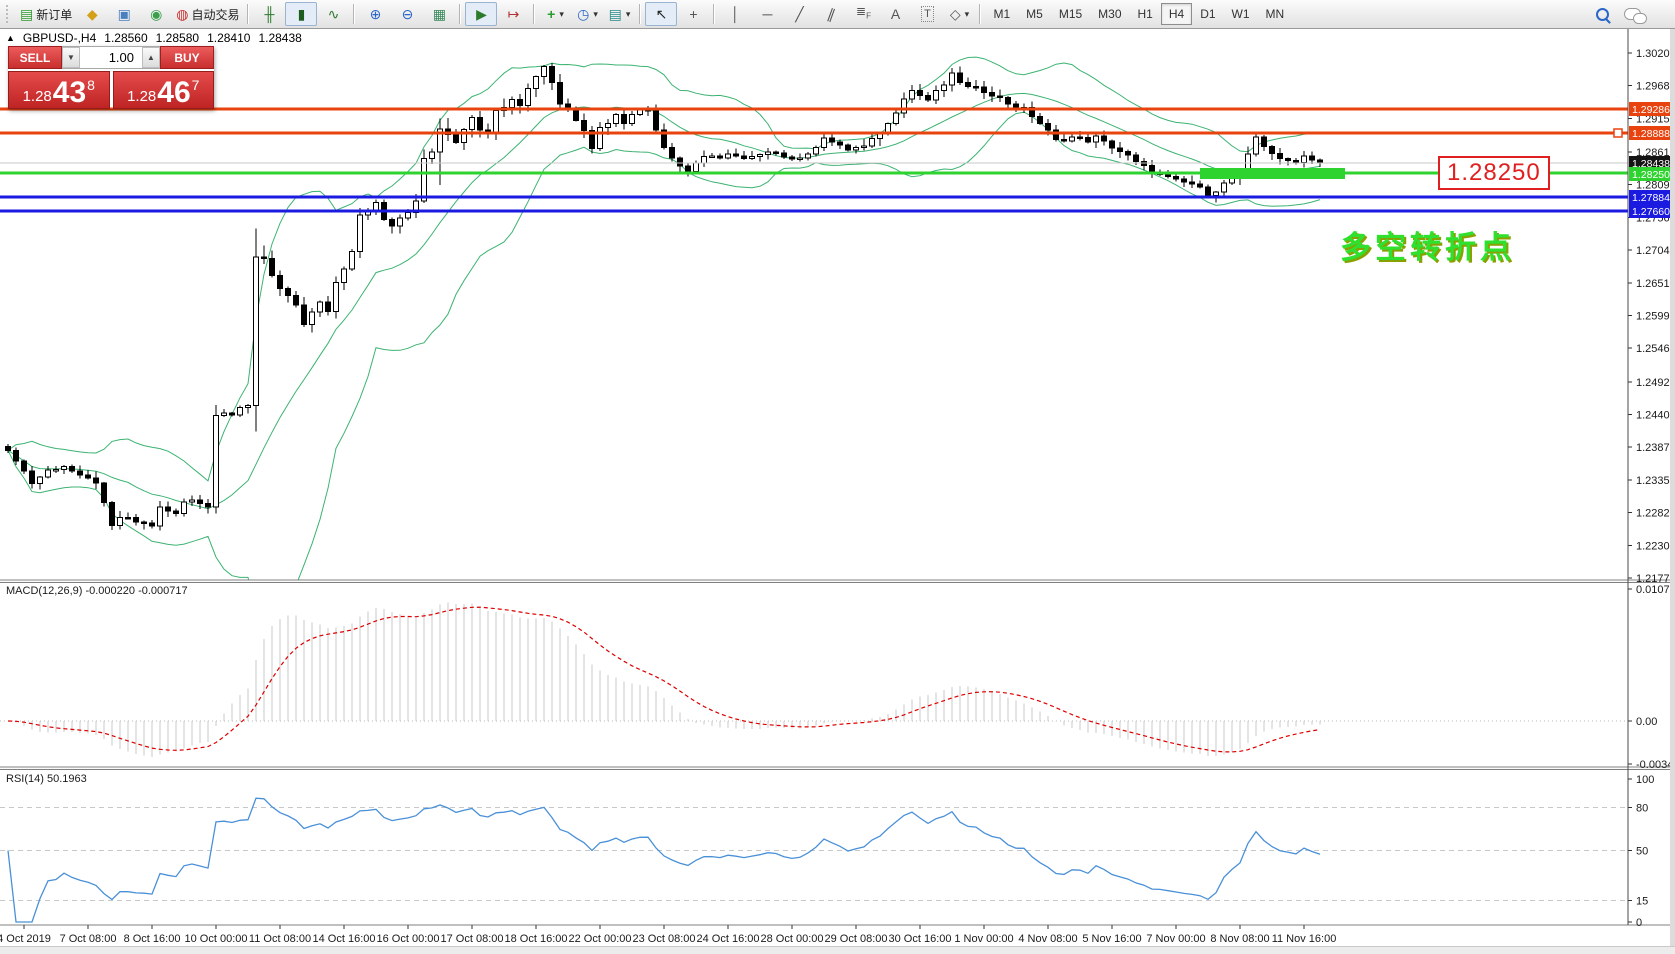 The height and width of the screenshot is (954, 1675). Describe the element at coordinates (856, 939) in the screenshot. I see `svg-text: 29 Oct 08:00` at that location.